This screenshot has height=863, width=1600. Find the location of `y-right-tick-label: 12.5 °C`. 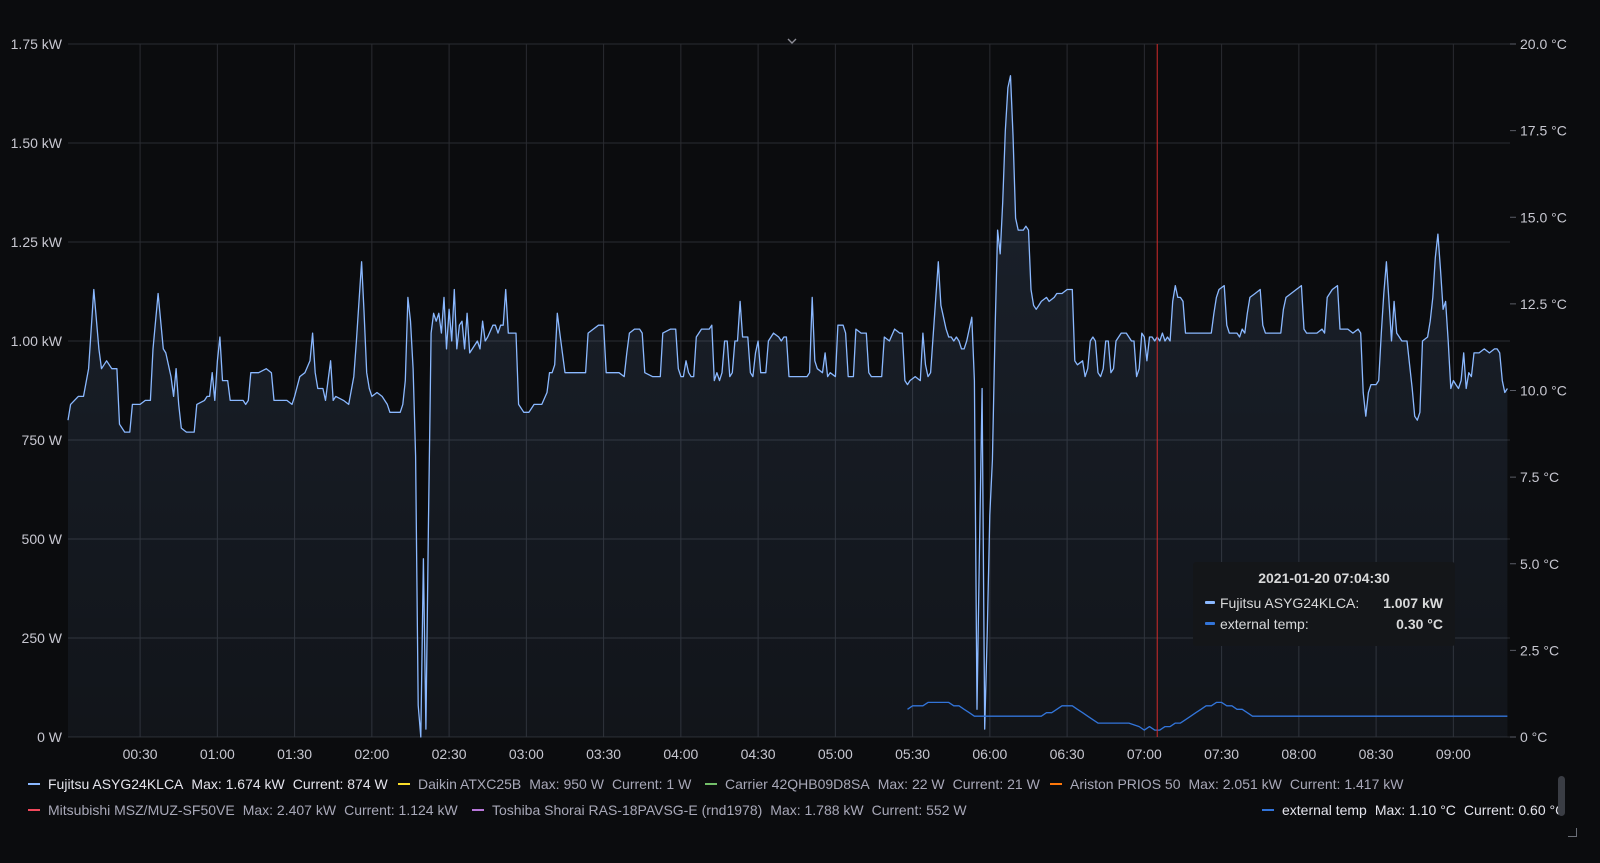

y-right-tick-label: 12.5 °C is located at coordinates (1543, 304).